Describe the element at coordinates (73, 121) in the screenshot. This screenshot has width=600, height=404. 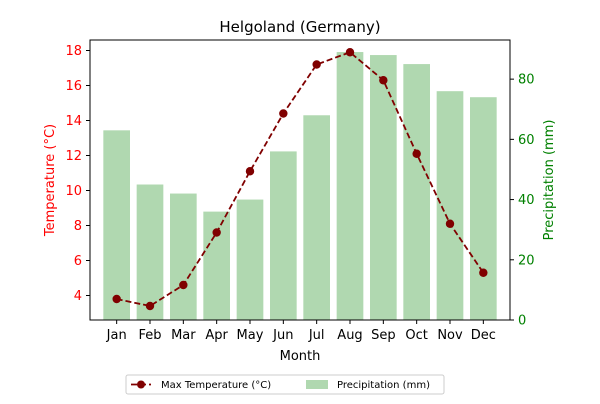
I see `left-y-tick-label: 14` at that location.